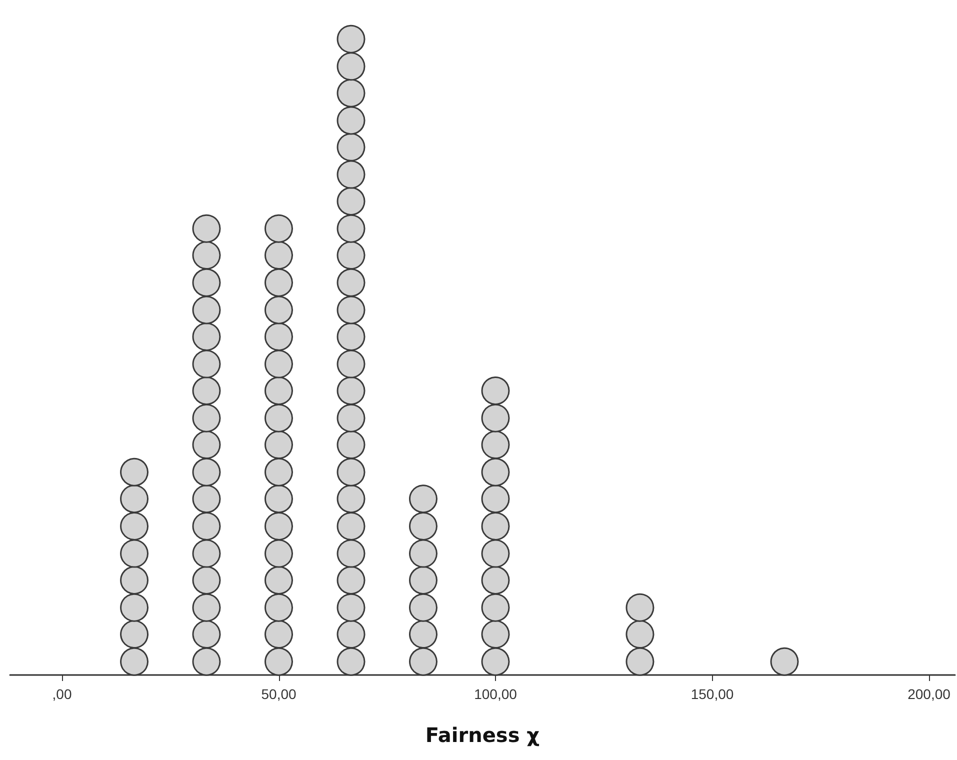 This screenshot has height=760, width=957. I want to click on x-tick-label: ,00, so click(62, 694).